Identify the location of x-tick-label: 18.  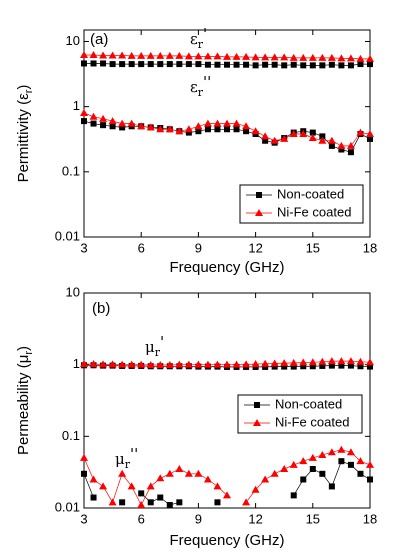
(370, 247).